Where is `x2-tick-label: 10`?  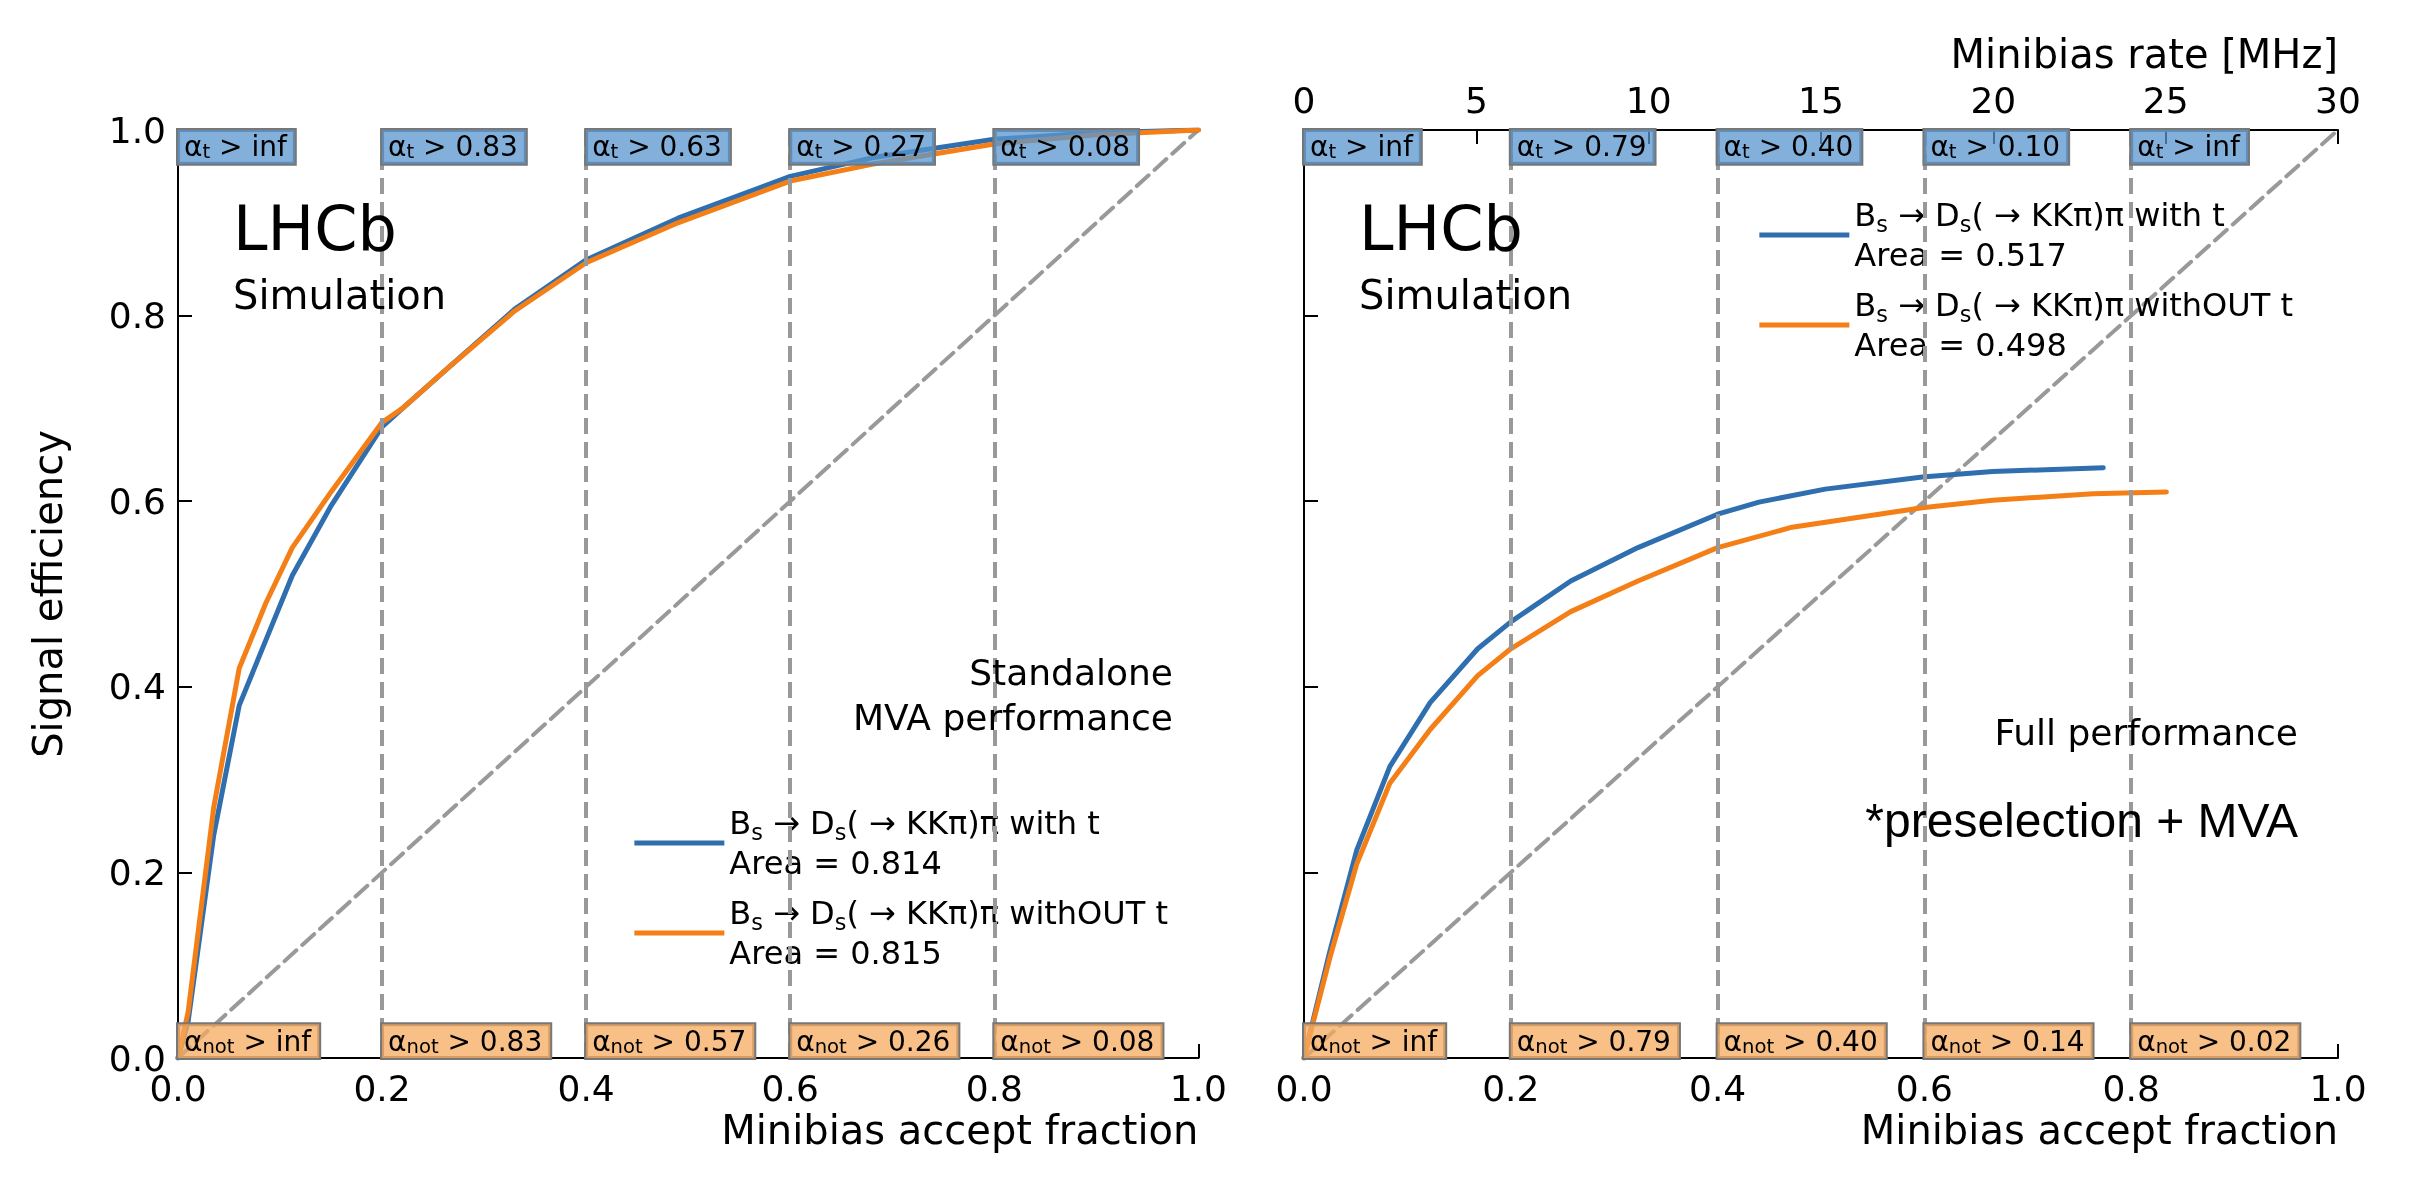 x2-tick-label: 10 is located at coordinates (1648, 100).